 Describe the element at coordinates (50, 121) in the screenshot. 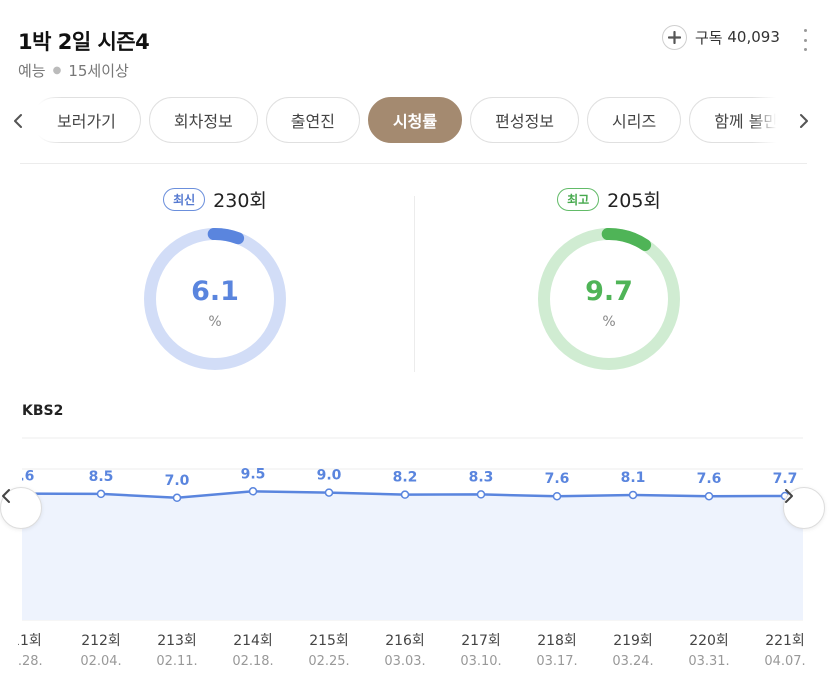

I see `tabs-fade-left` at that location.